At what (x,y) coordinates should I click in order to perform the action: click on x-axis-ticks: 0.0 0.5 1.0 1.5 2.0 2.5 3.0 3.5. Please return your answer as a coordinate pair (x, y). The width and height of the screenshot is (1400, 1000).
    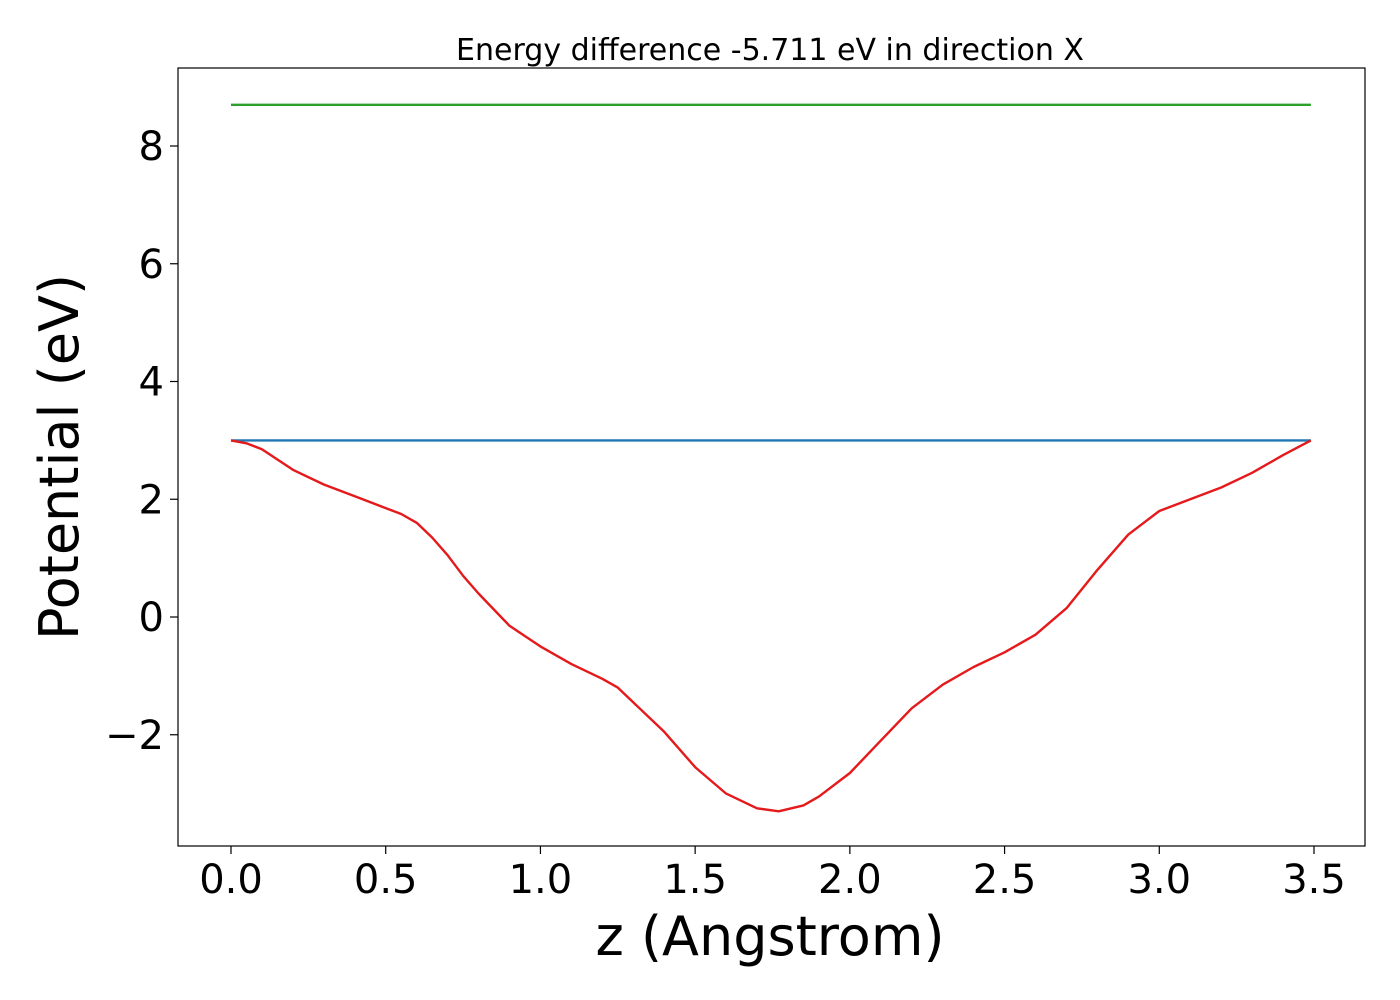
    Looking at the image, I should click on (772, 874).